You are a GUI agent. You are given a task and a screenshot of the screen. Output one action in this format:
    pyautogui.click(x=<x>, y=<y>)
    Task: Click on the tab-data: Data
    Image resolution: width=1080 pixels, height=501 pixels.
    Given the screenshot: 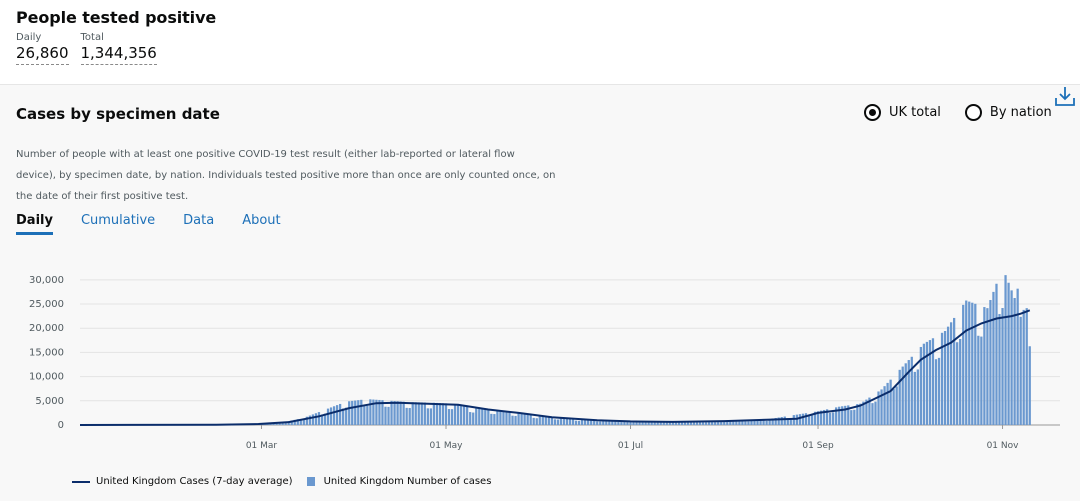 What is the action you would take?
    pyautogui.click(x=199, y=220)
    